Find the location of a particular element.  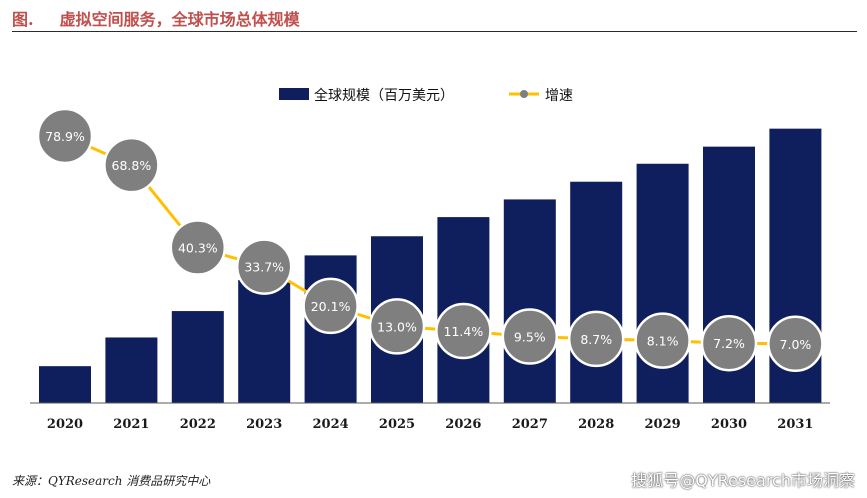

growth-data-label: 8.7% is located at coordinates (596, 339).